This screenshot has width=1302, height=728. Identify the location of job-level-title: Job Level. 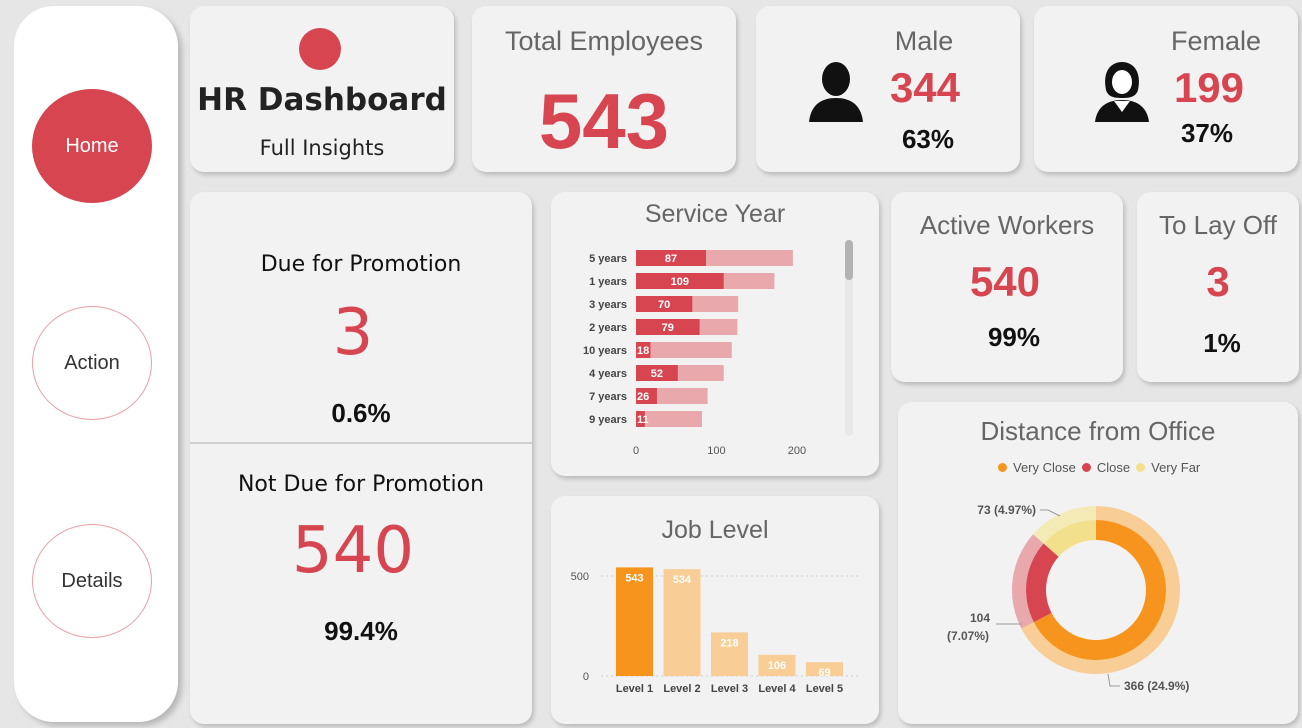
(715, 530).